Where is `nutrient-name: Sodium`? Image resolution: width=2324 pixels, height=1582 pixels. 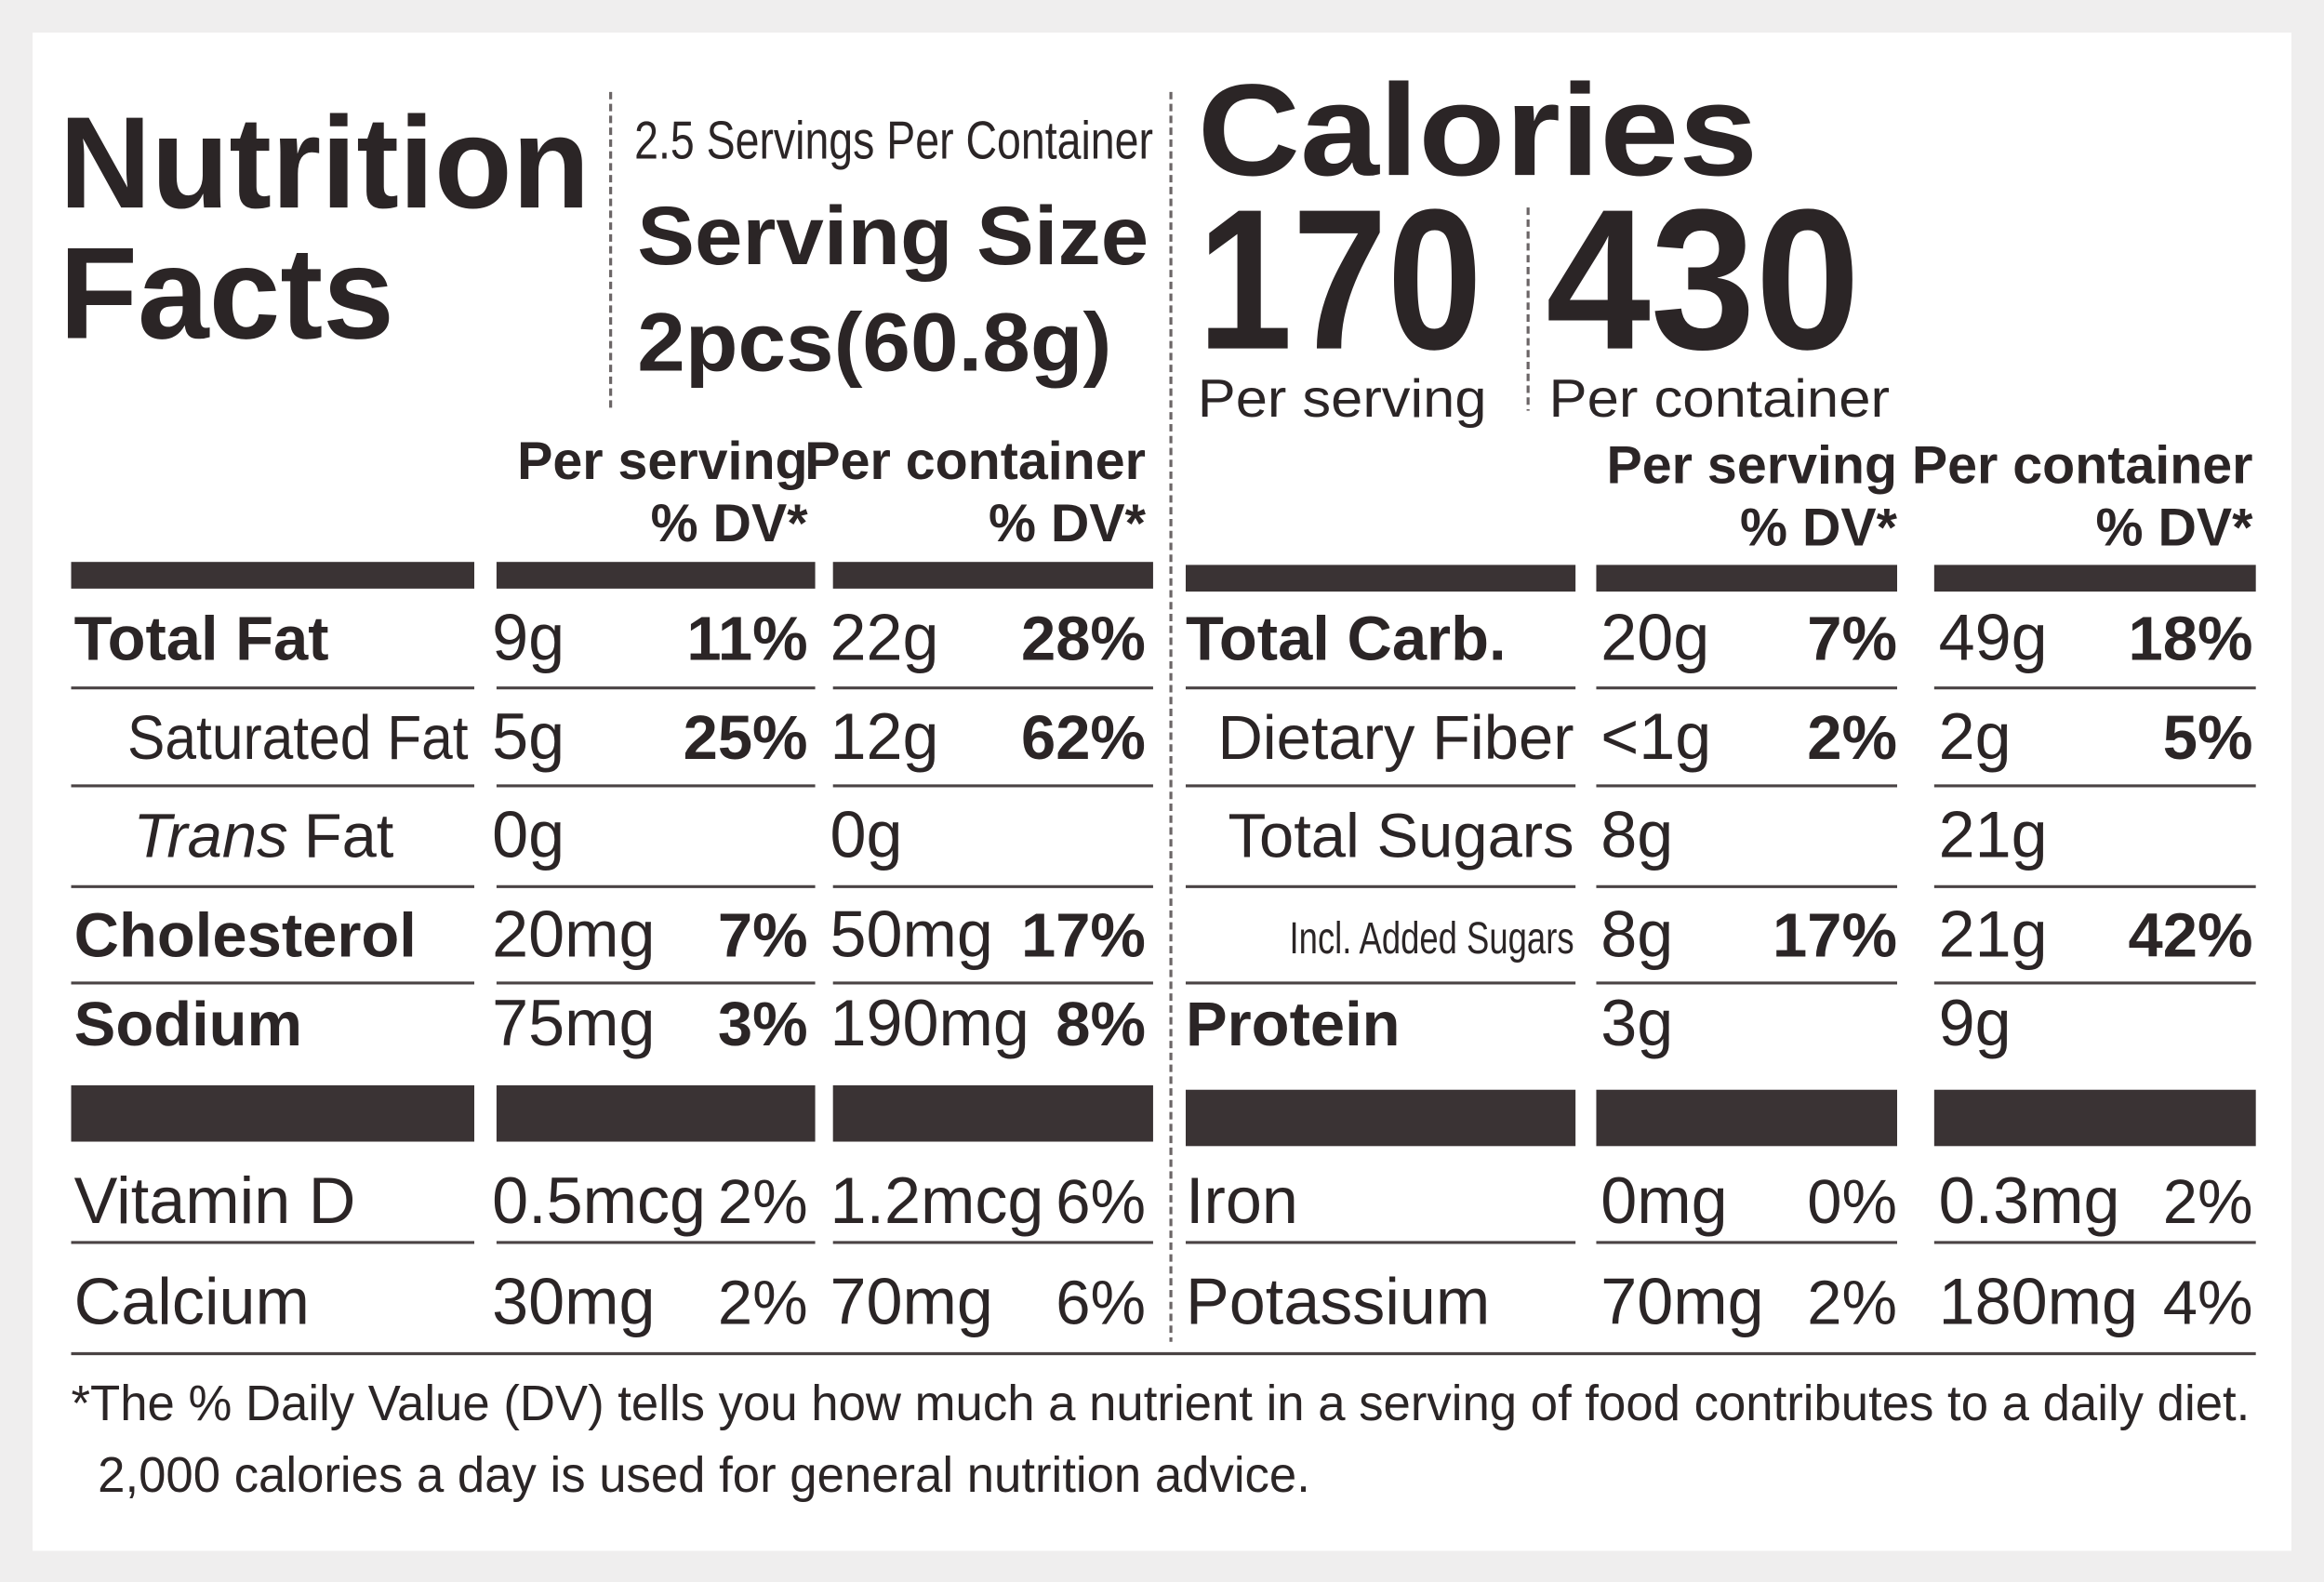 nutrient-name: Sodium is located at coordinates (188, 1024).